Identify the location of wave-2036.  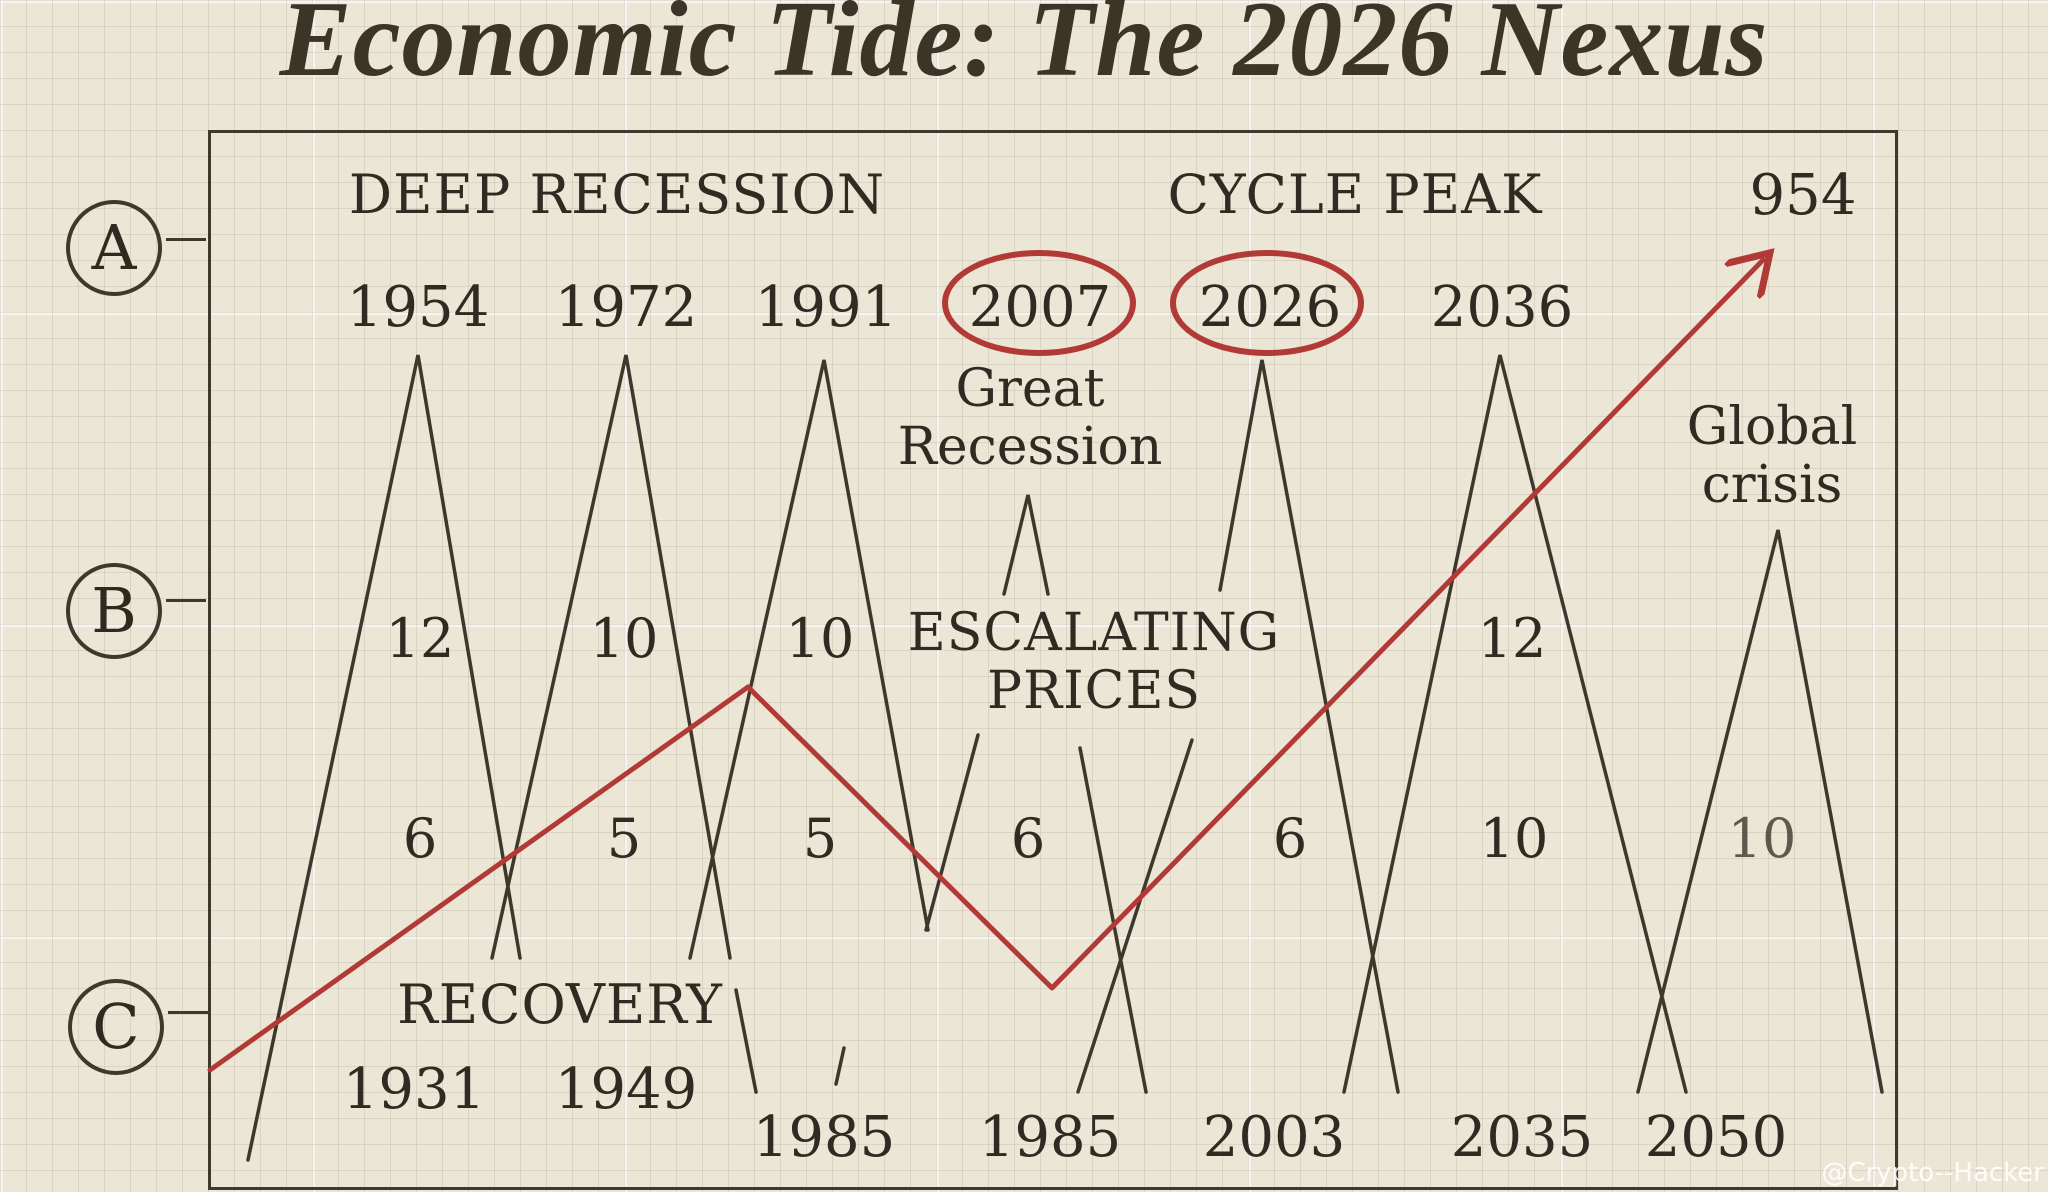
(1515, 724).